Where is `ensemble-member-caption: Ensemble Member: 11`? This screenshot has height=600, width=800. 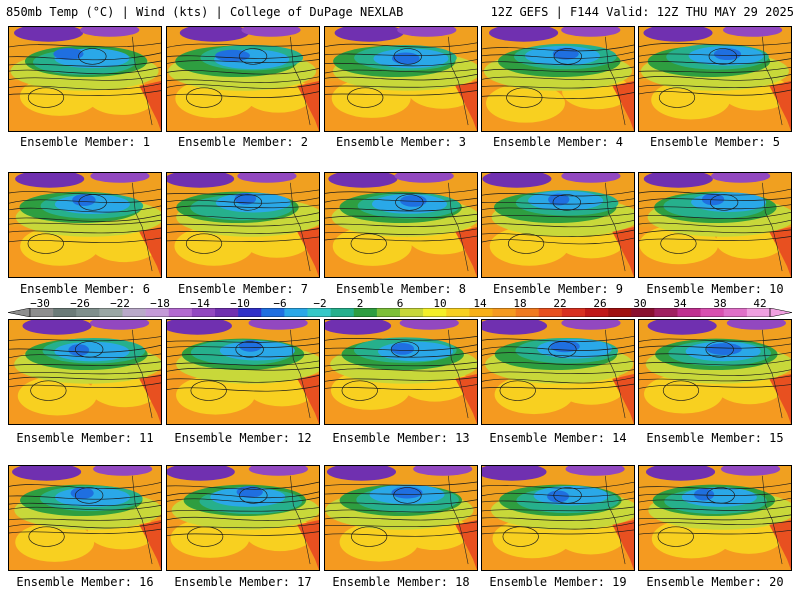 ensemble-member-caption: Ensemble Member: 11 is located at coordinates (85, 438).